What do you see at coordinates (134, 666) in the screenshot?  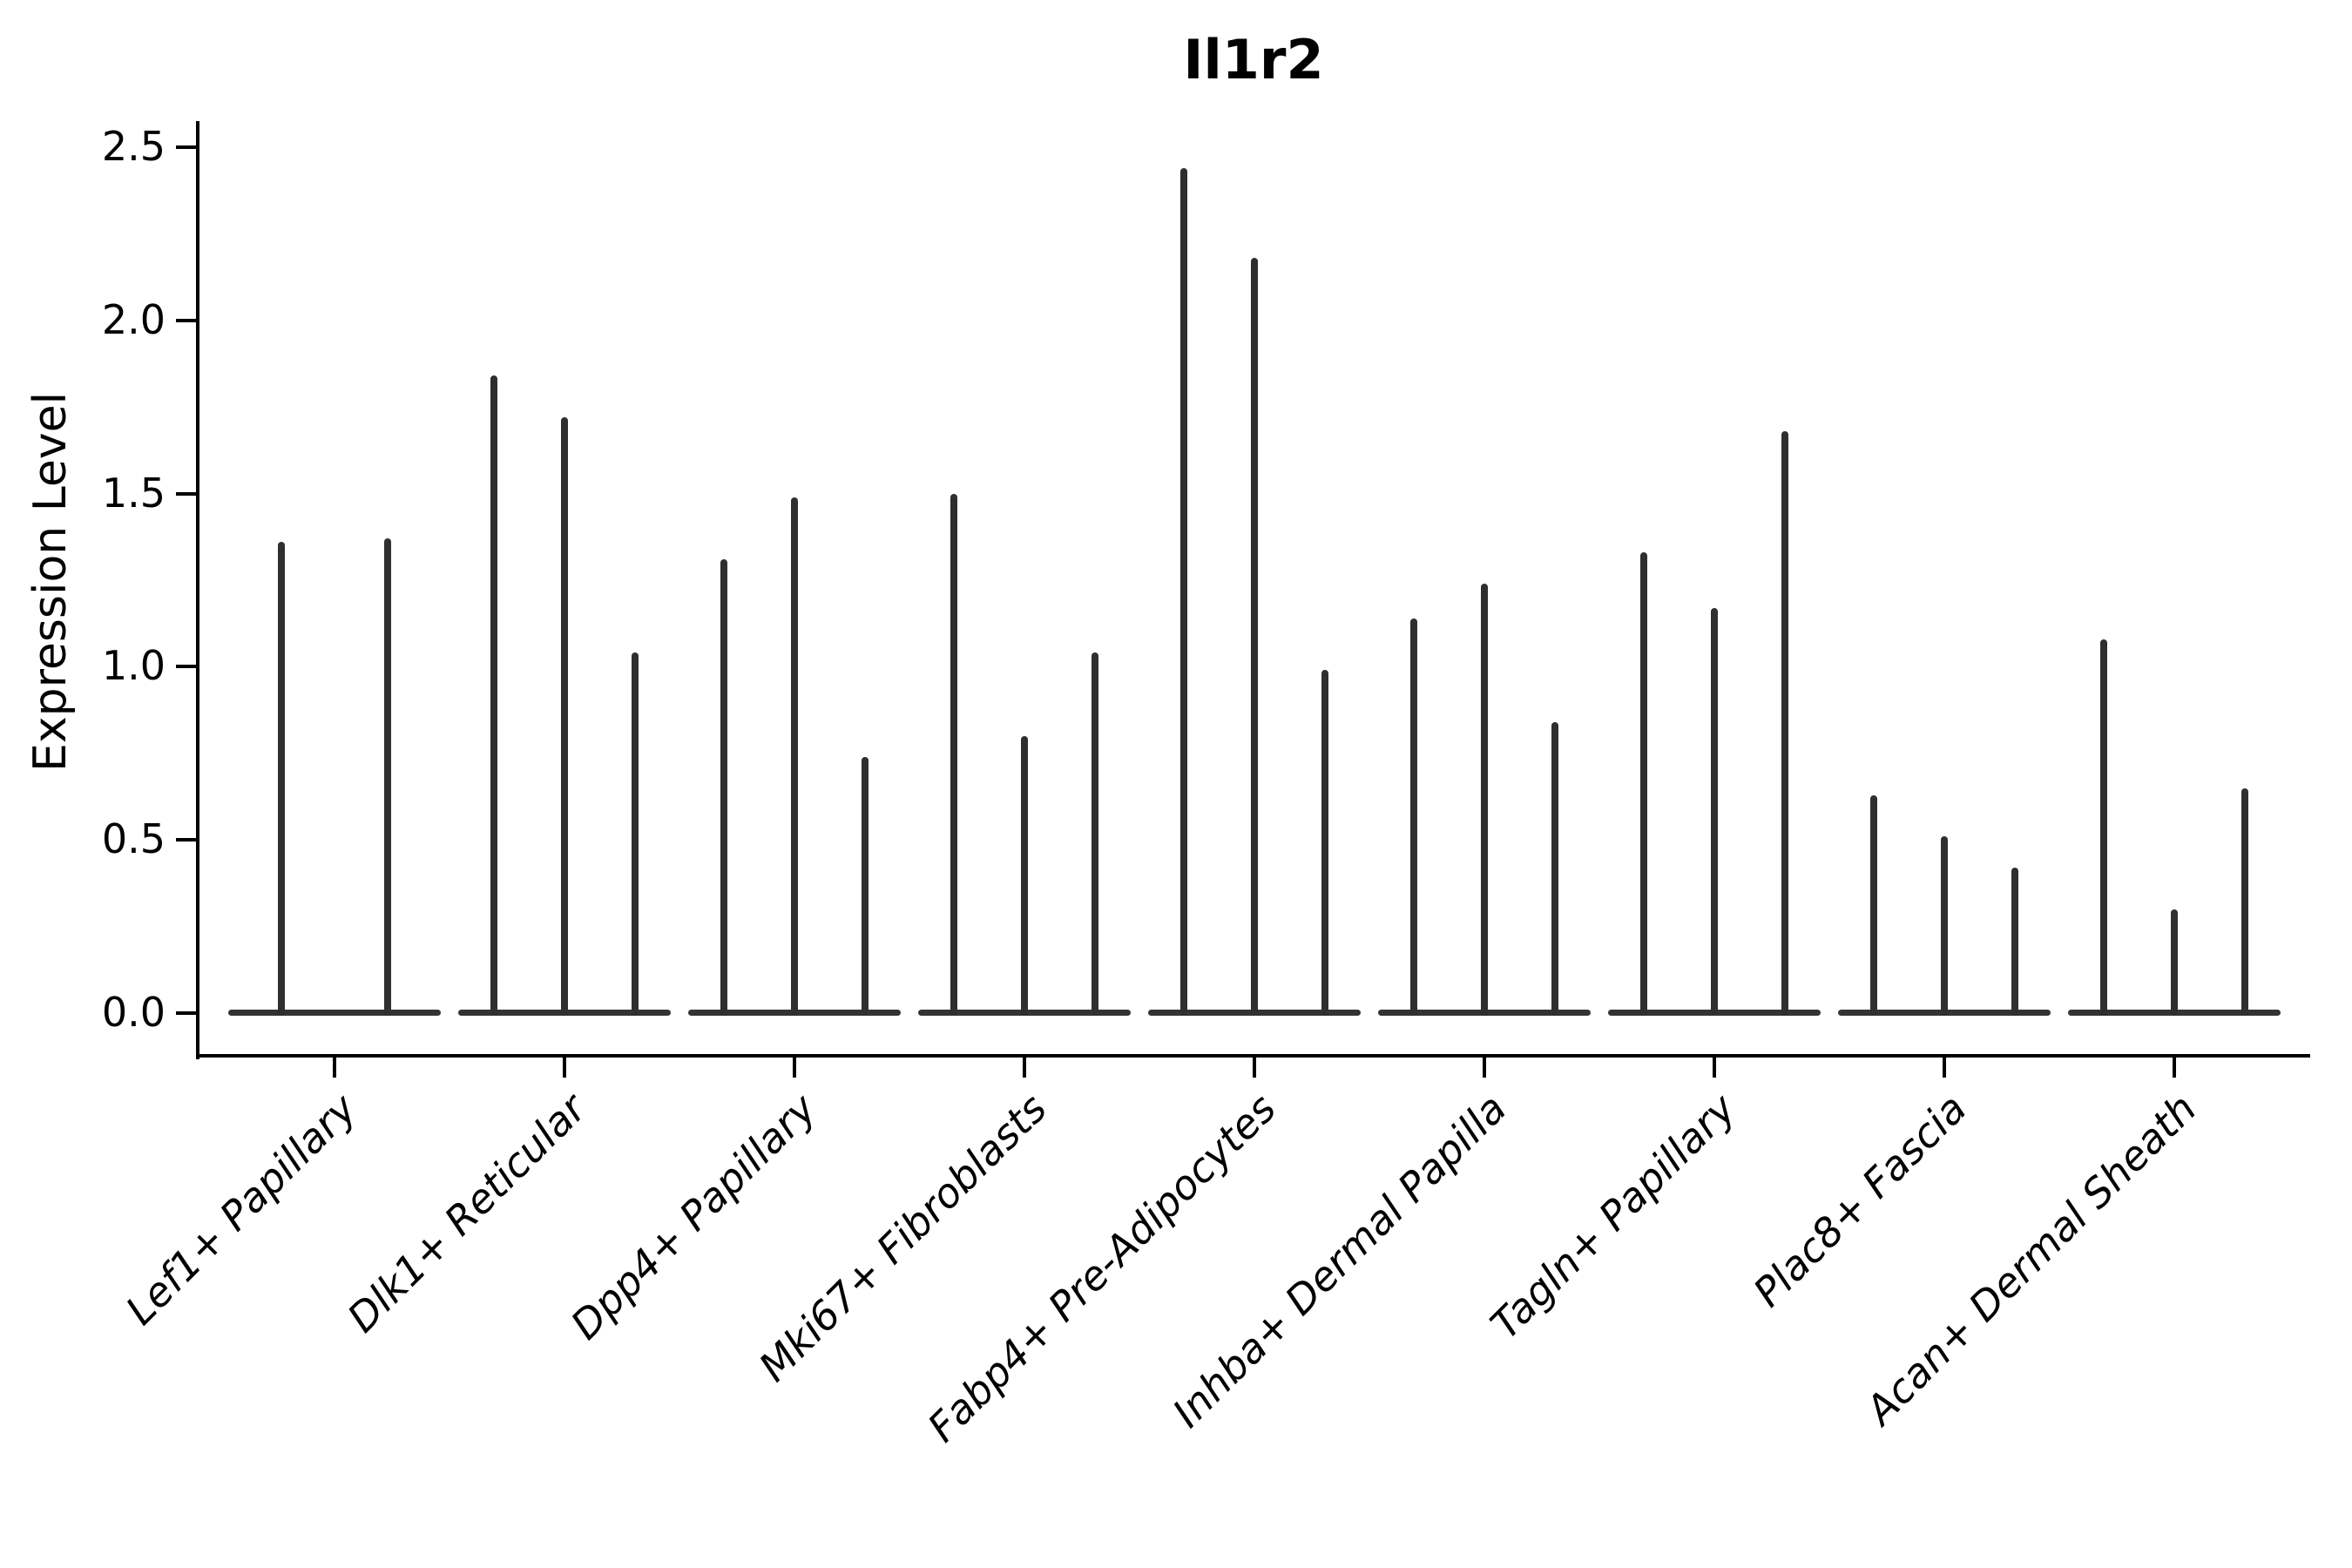 I see `y-tick-label: 1.0` at bounding box center [134, 666].